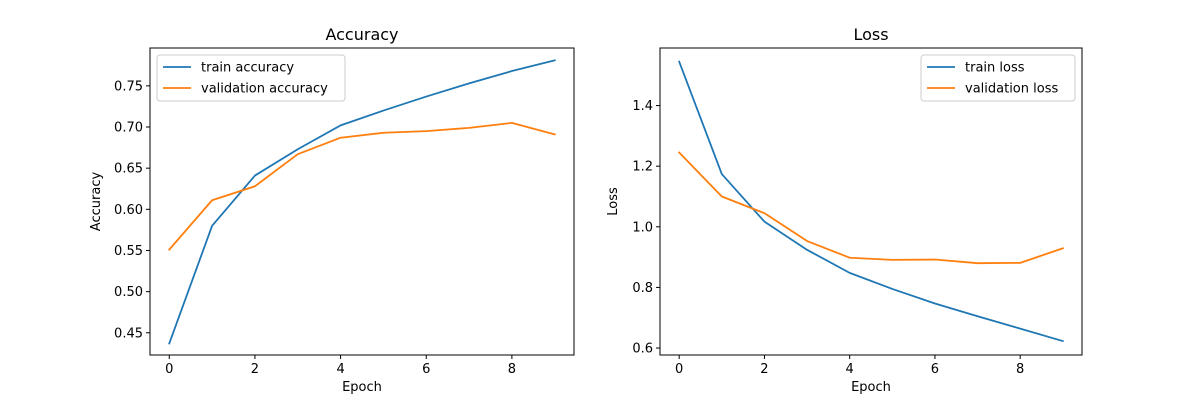 This screenshot has height=400, width=1202. I want to click on y-tick-label: 0.45, so click(128, 333).